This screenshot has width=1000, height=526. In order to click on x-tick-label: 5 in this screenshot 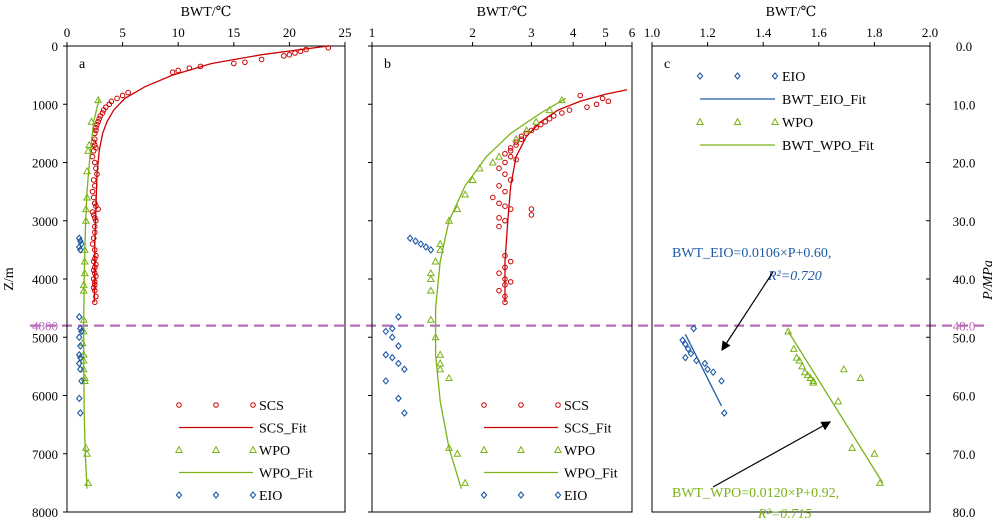, I will do `click(605, 32)`.